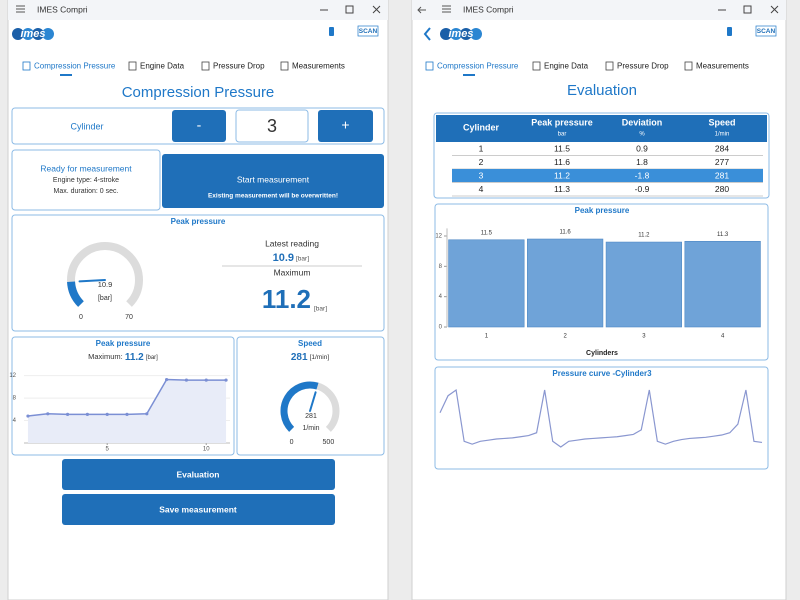  I want to click on start-button, so click(273, 181).